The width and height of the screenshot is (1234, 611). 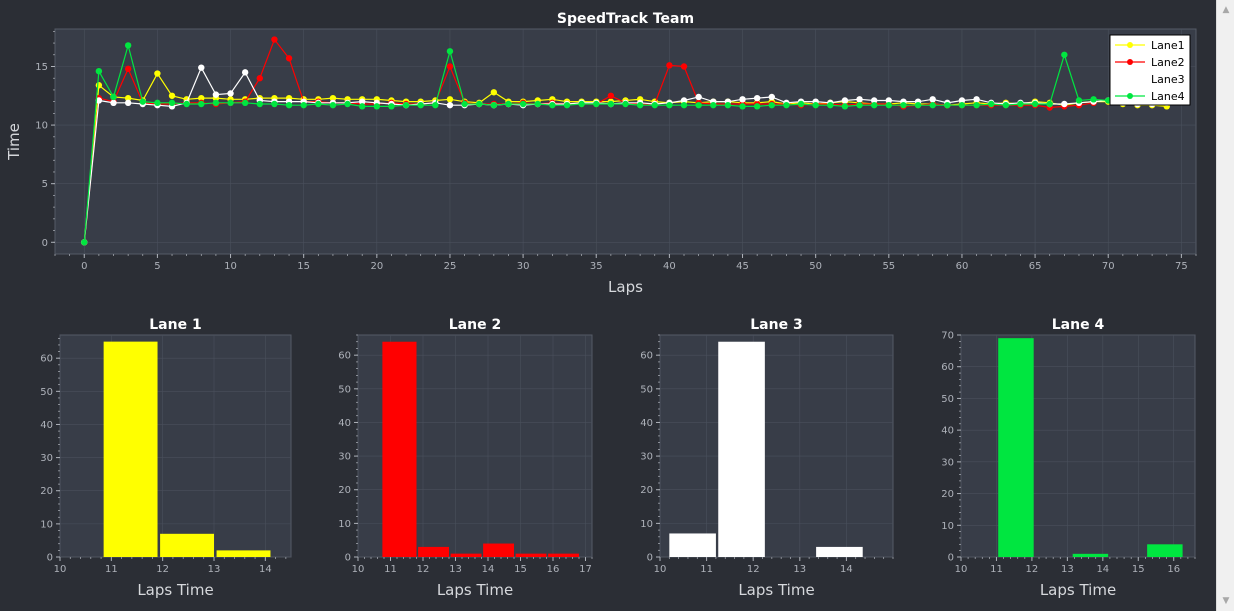 What do you see at coordinates (1226, 10) in the screenshot?
I see `scroll-up-icon: ▲` at bounding box center [1226, 10].